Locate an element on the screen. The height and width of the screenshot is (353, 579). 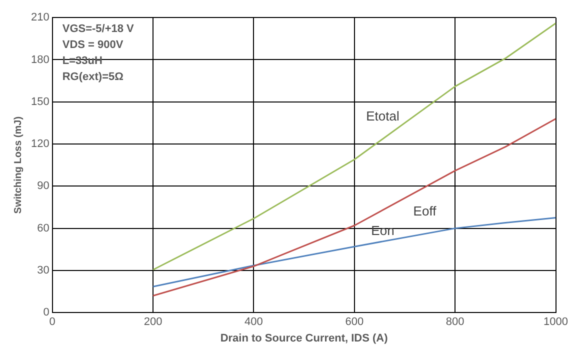
x-tick-label: 600 is located at coordinates (354, 322).